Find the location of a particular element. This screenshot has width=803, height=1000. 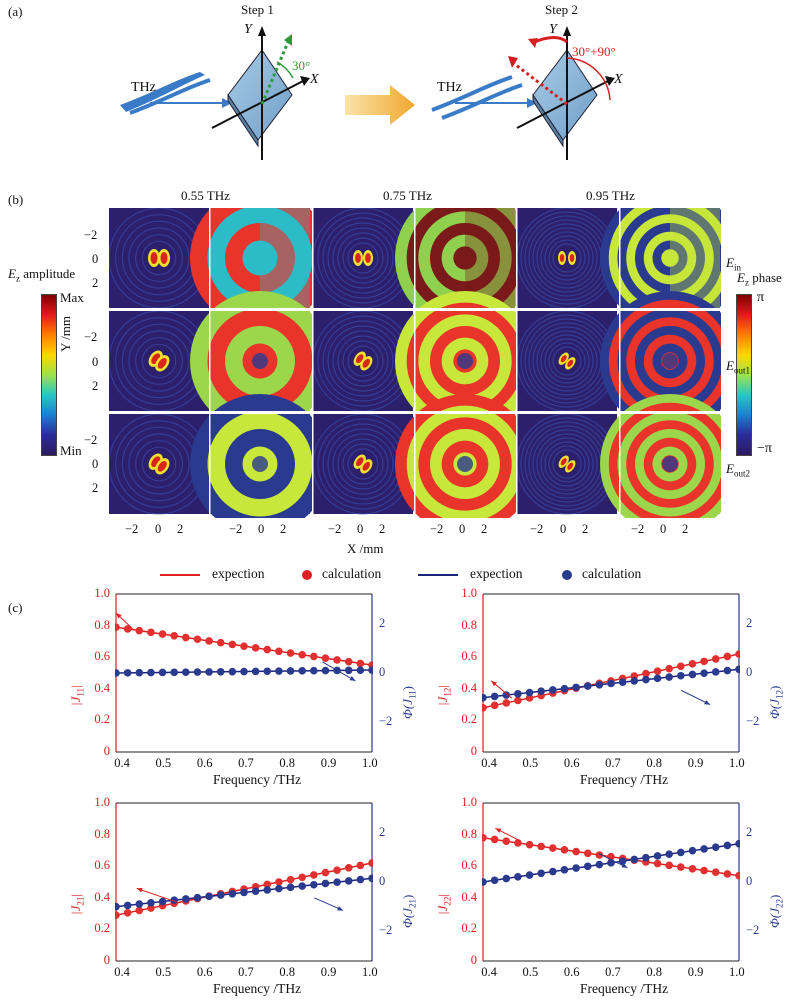

amplitude-colorbar is located at coordinates (49, 375).